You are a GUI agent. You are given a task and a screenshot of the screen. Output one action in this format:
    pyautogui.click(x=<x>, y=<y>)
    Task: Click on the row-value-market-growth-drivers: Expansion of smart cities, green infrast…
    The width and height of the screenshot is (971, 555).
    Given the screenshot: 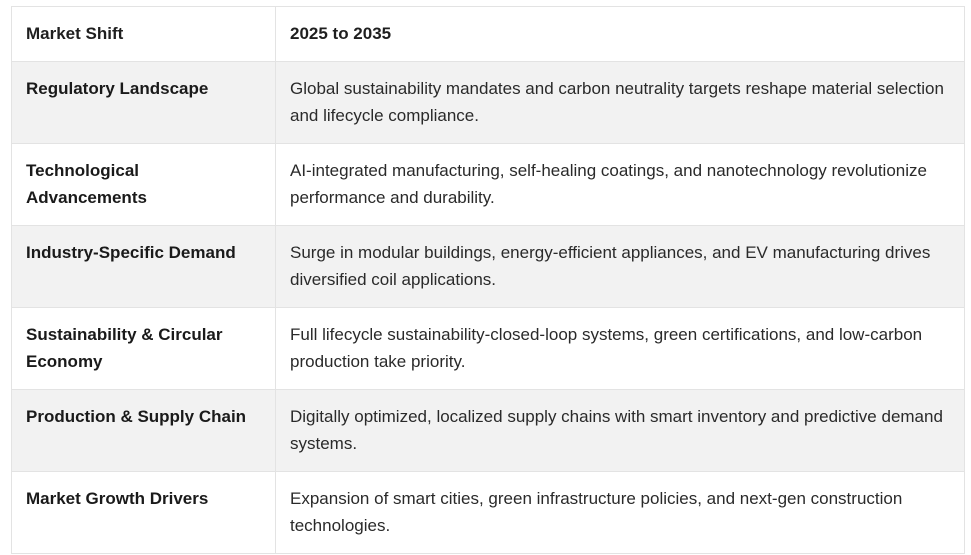 What is the action you would take?
    pyautogui.click(x=620, y=512)
    